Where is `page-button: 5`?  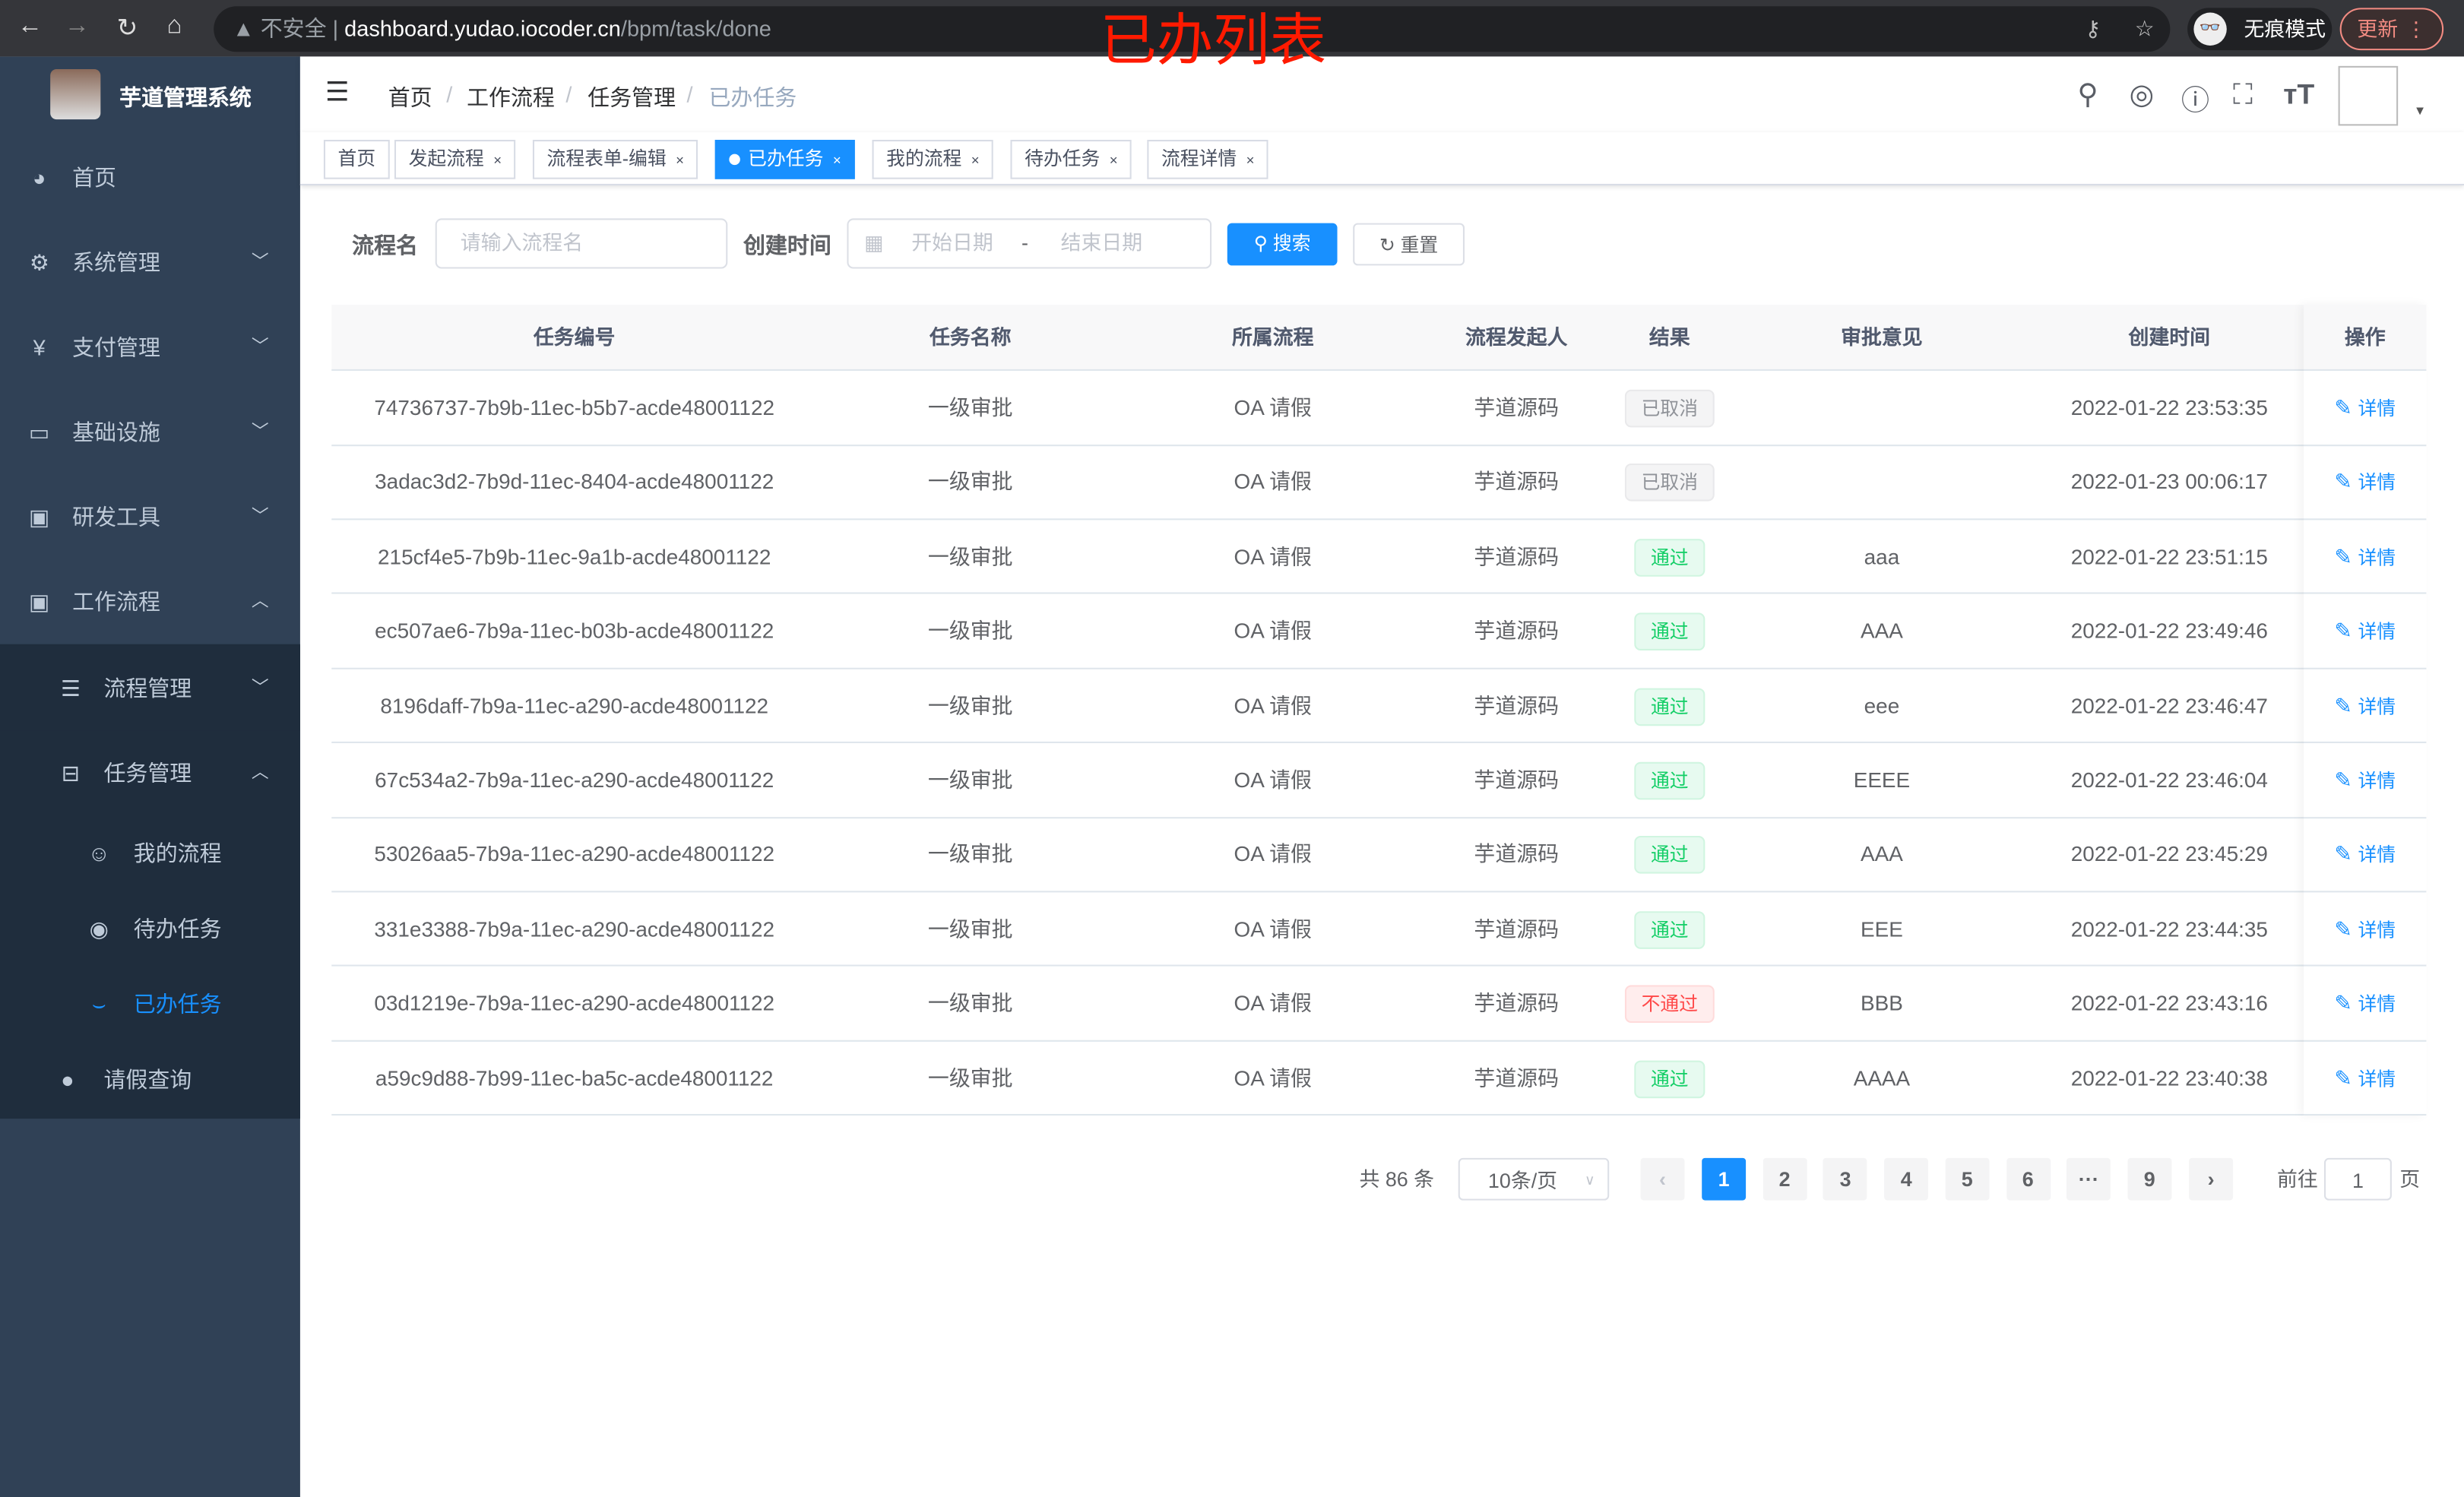 page-button: 5 is located at coordinates (1967, 1179).